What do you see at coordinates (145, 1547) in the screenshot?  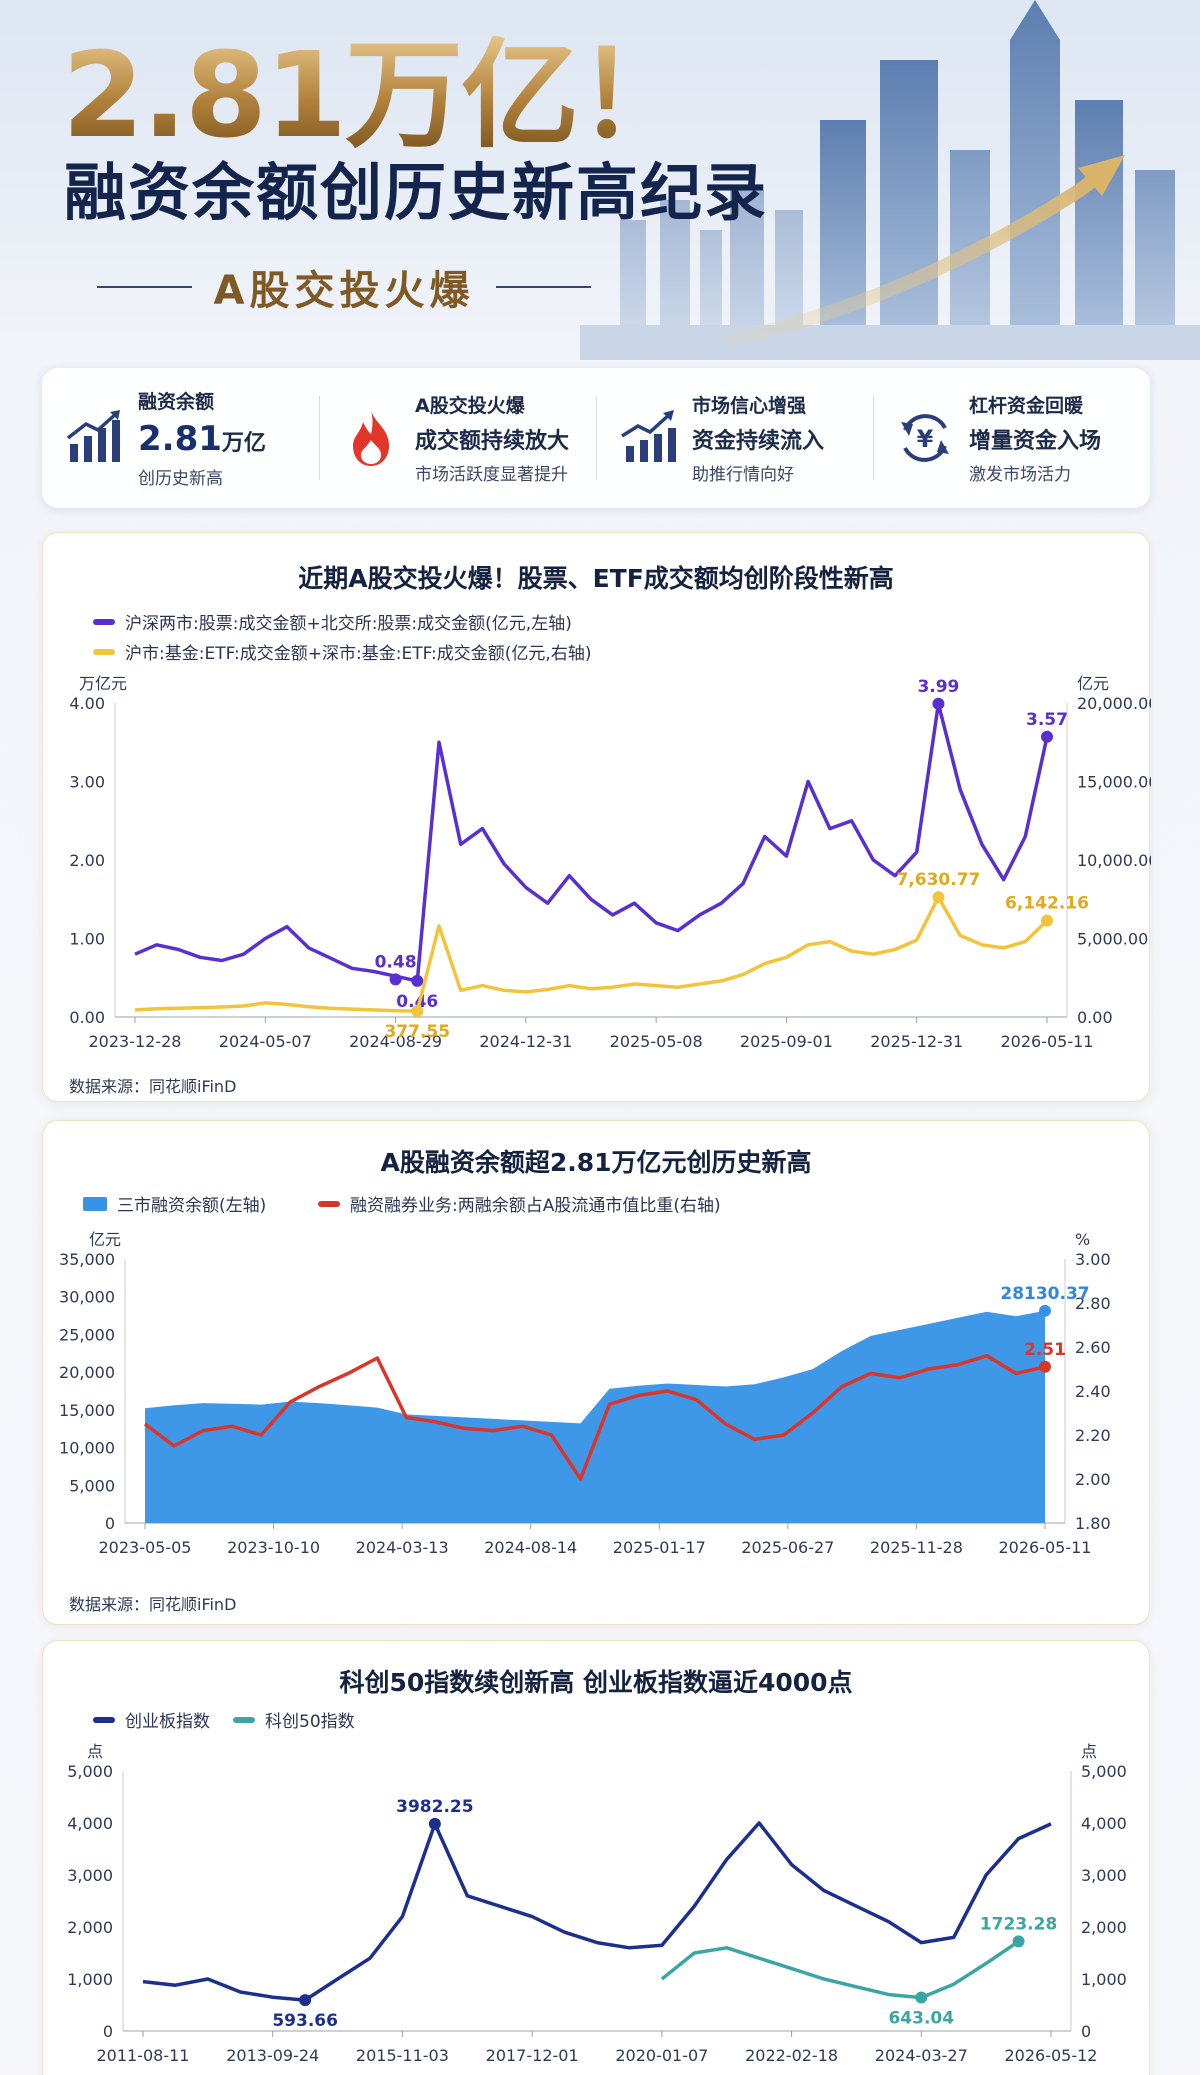 I see `x-tick-label: 2023-05-05` at bounding box center [145, 1547].